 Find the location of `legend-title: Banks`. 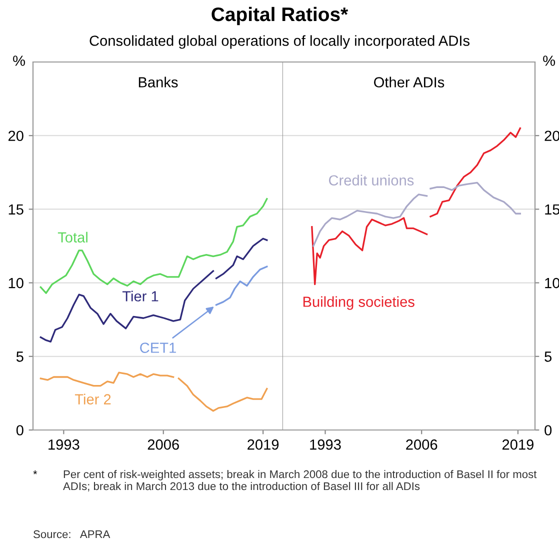

legend-title: Banks is located at coordinates (158, 82).